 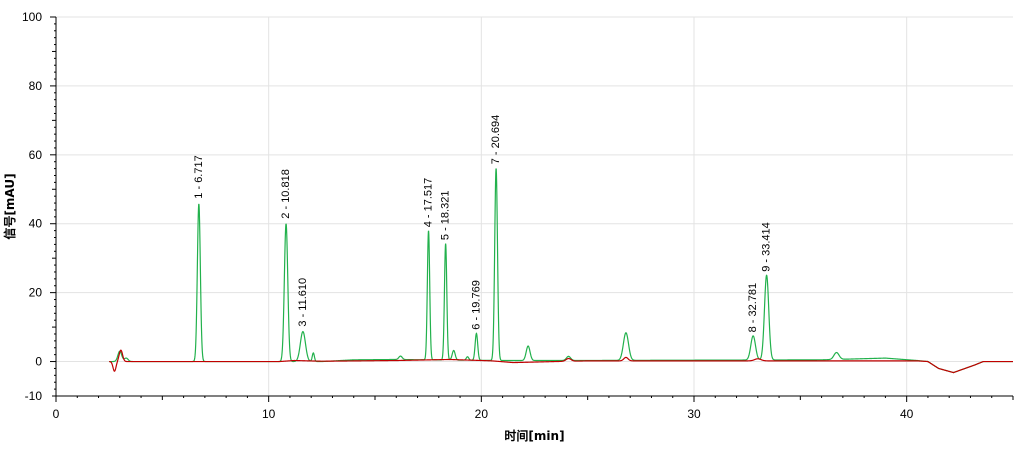 What do you see at coordinates (496, 140) in the screenshot?
I see `peak-label: 7 - 20.694` at bounding box center [496, 140].